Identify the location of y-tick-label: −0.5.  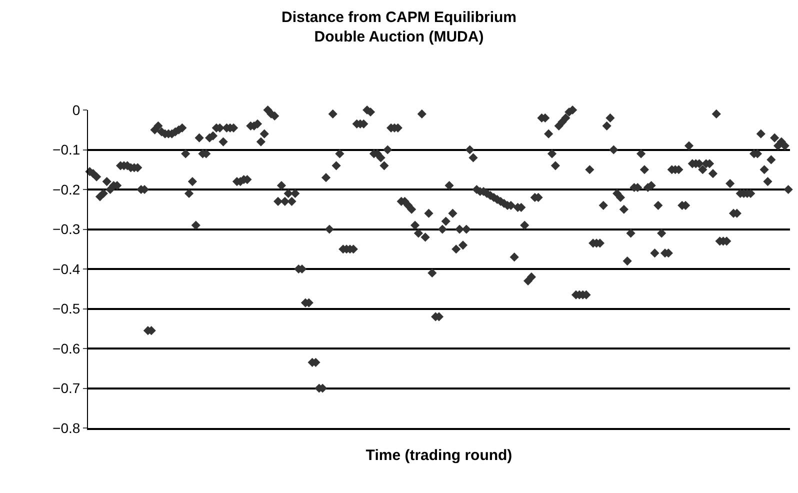
(66, 308).